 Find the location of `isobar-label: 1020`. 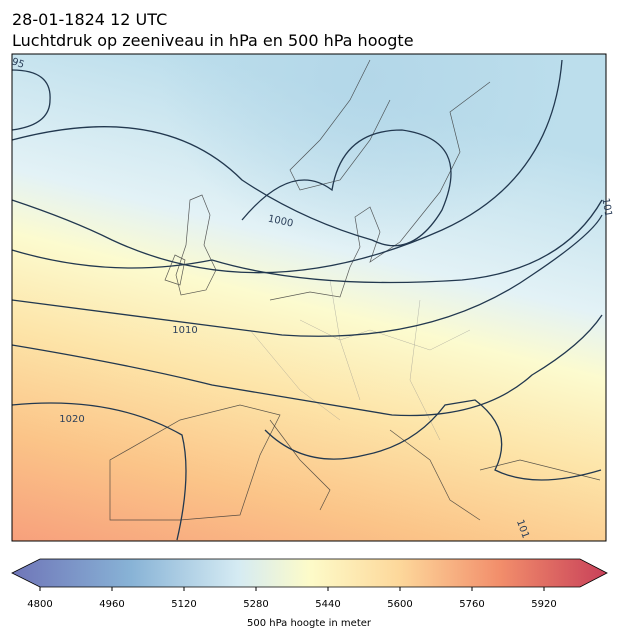

isobar-label: 1020 is located at coordinates (71, 419).